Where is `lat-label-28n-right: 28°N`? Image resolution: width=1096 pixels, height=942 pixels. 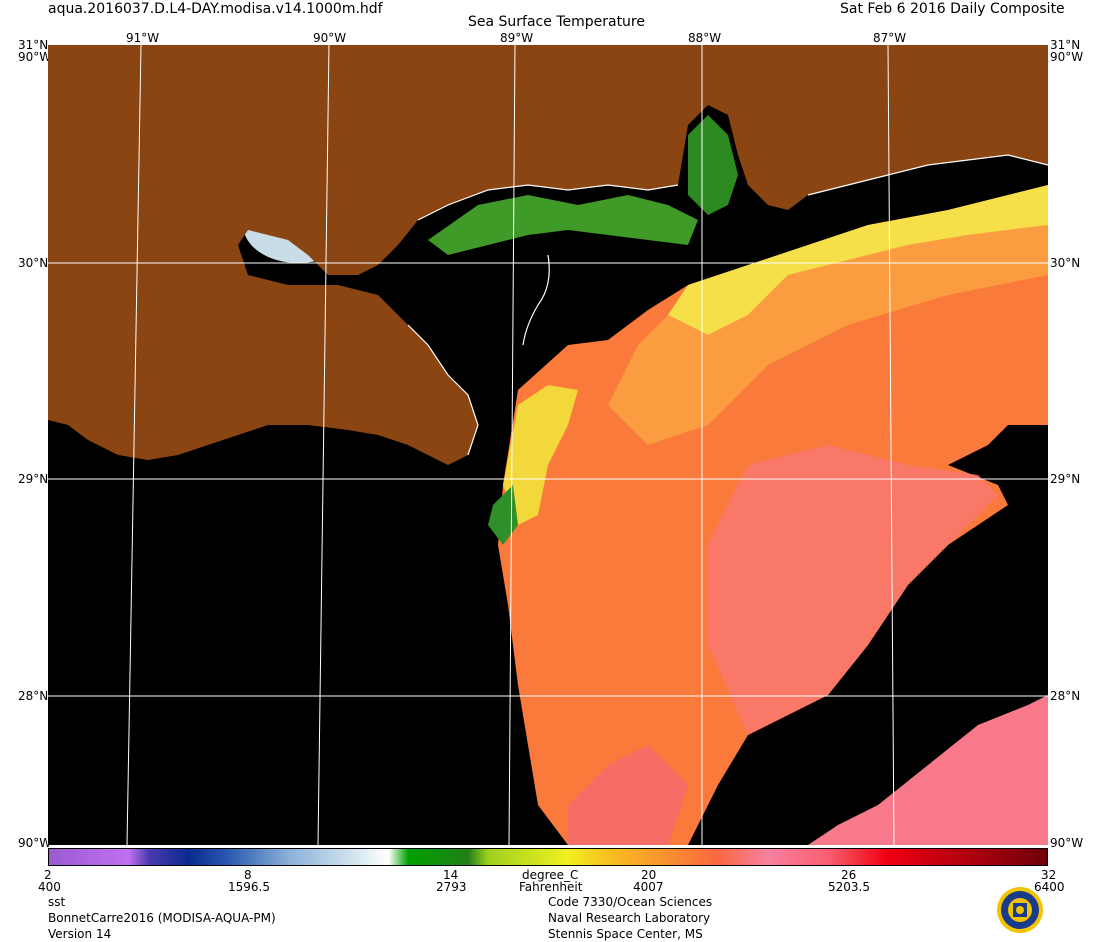 lat-label-28n-right: 28°N is located at coordinates (1065, 696).